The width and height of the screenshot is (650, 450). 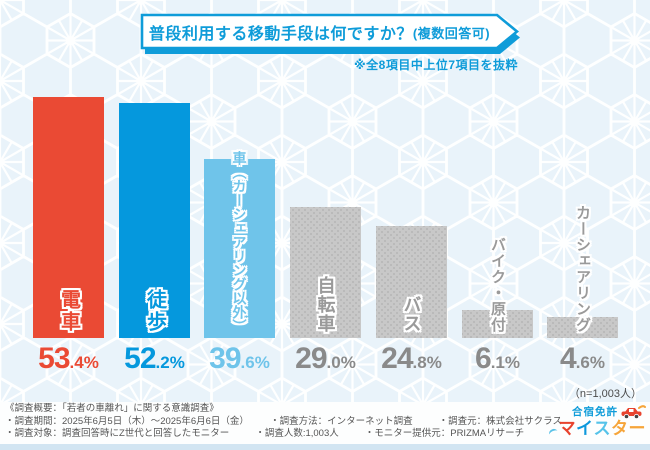 I want to click on bar-label: バス, so click(x=411, y=314).